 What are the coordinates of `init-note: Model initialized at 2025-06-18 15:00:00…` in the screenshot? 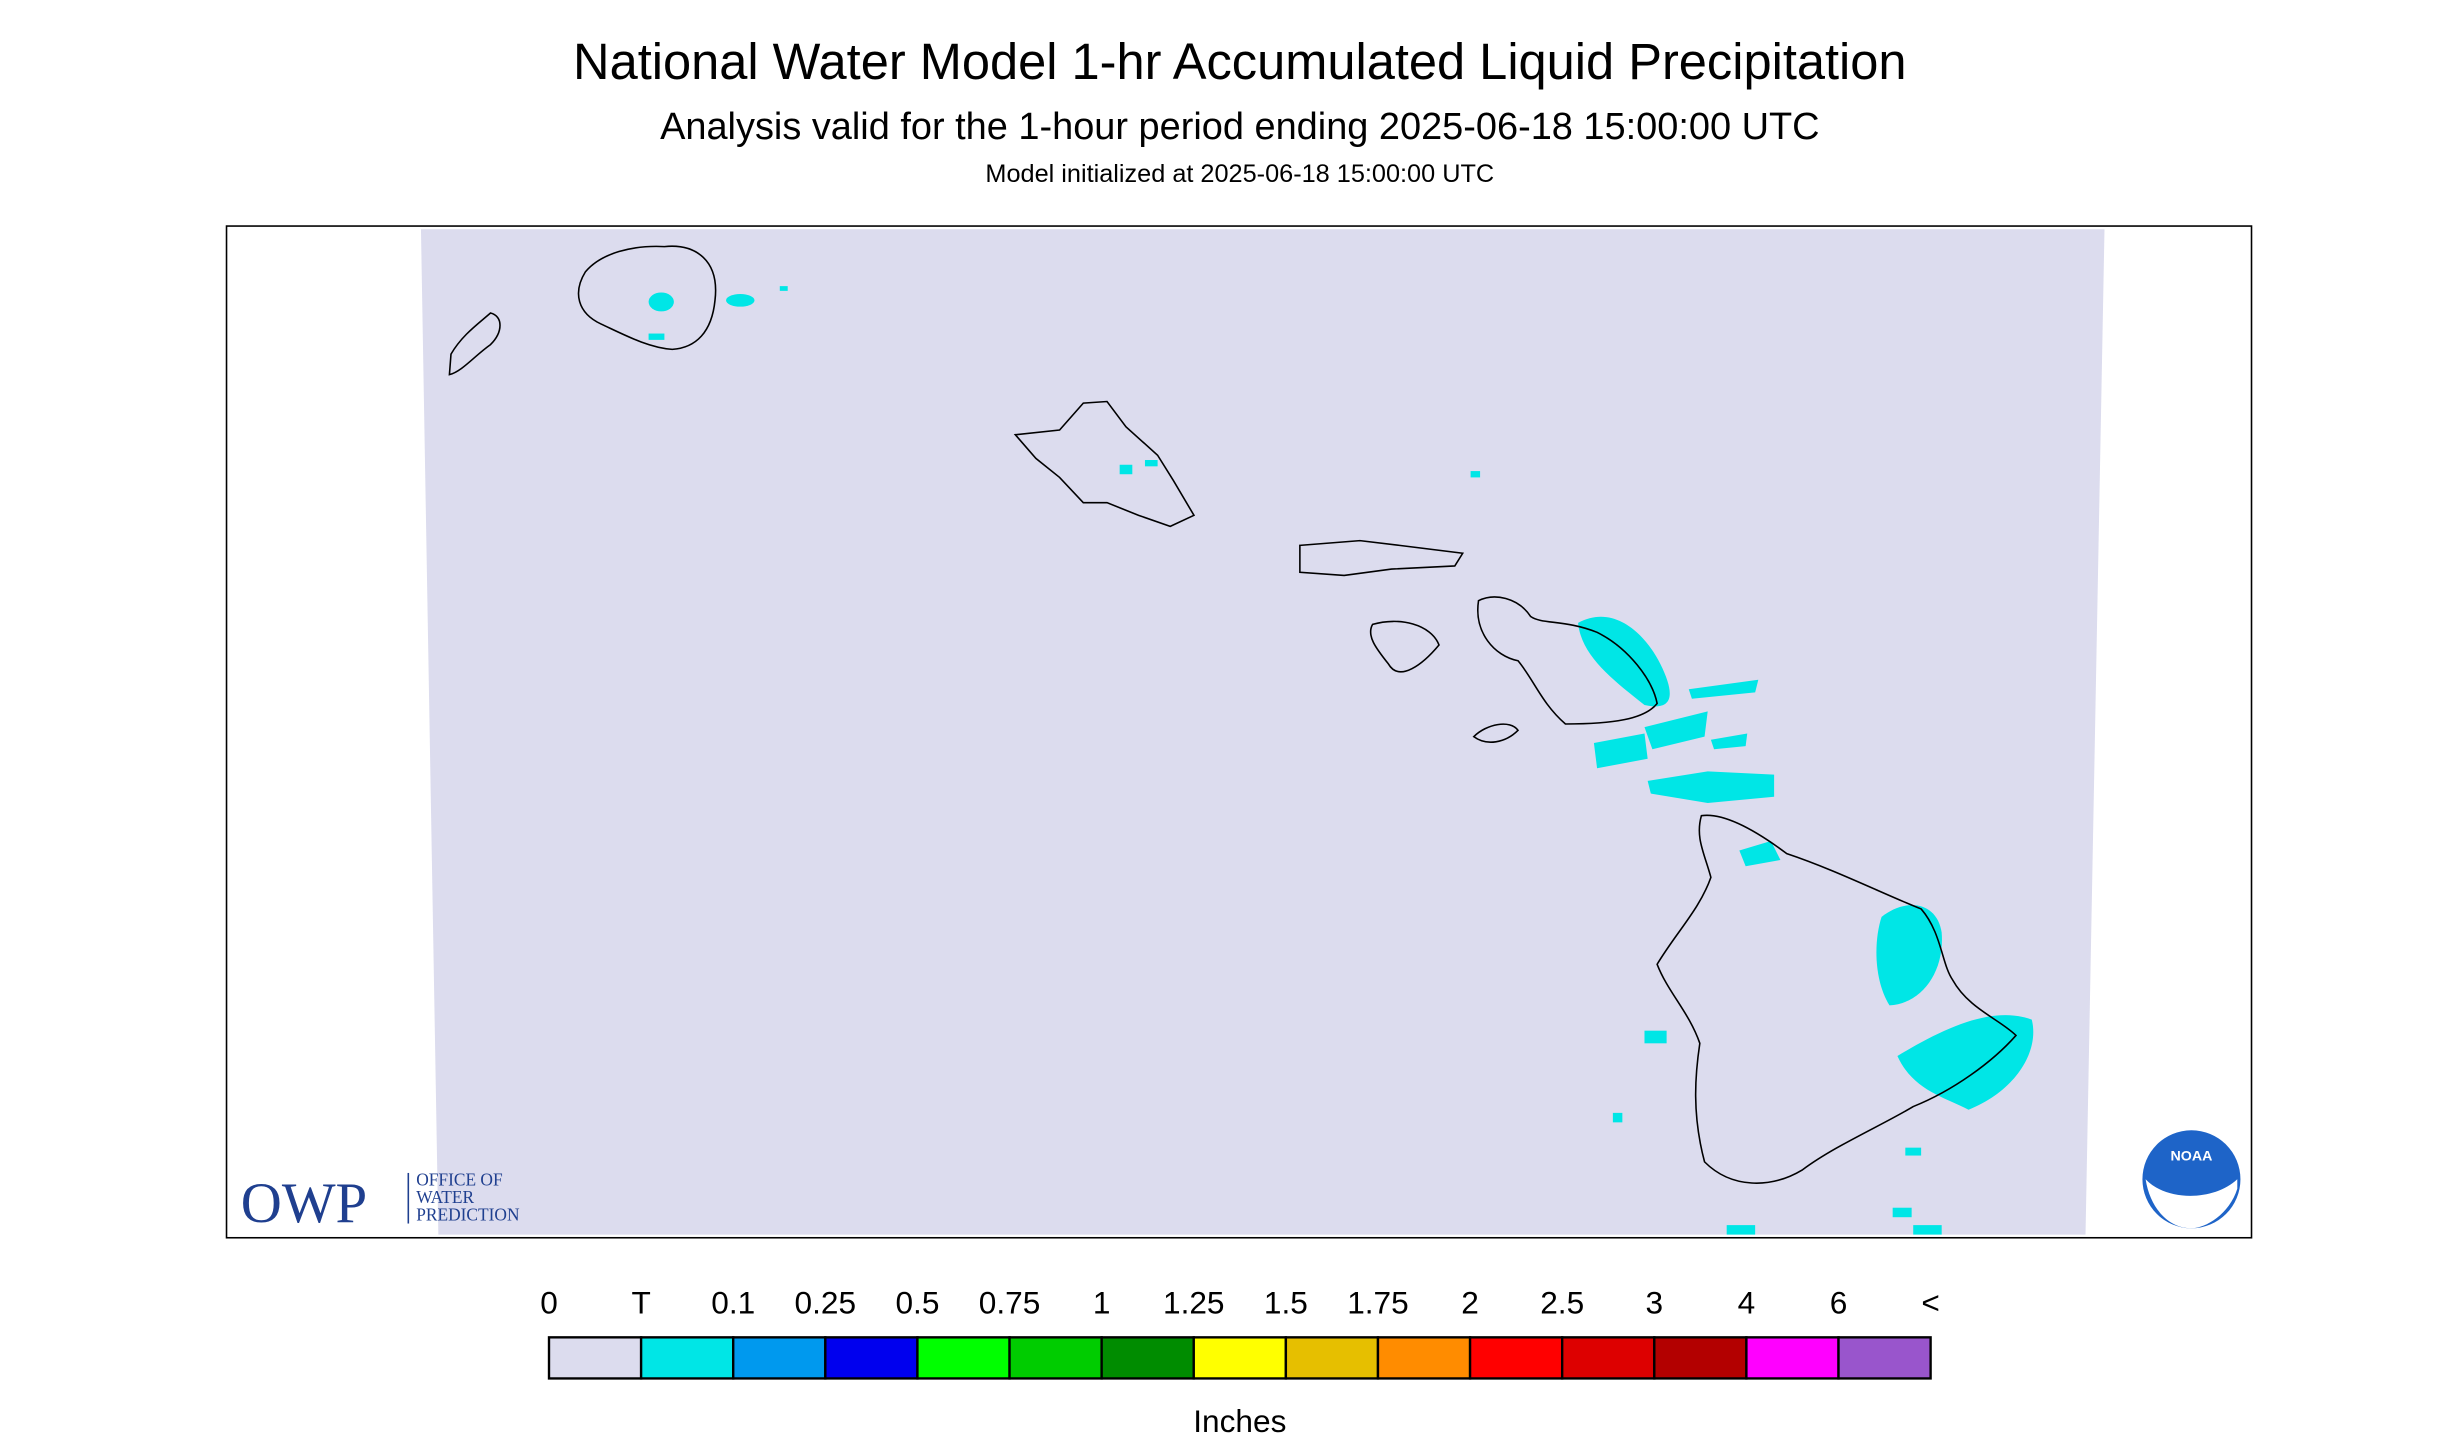 It's located at (1239, 174).